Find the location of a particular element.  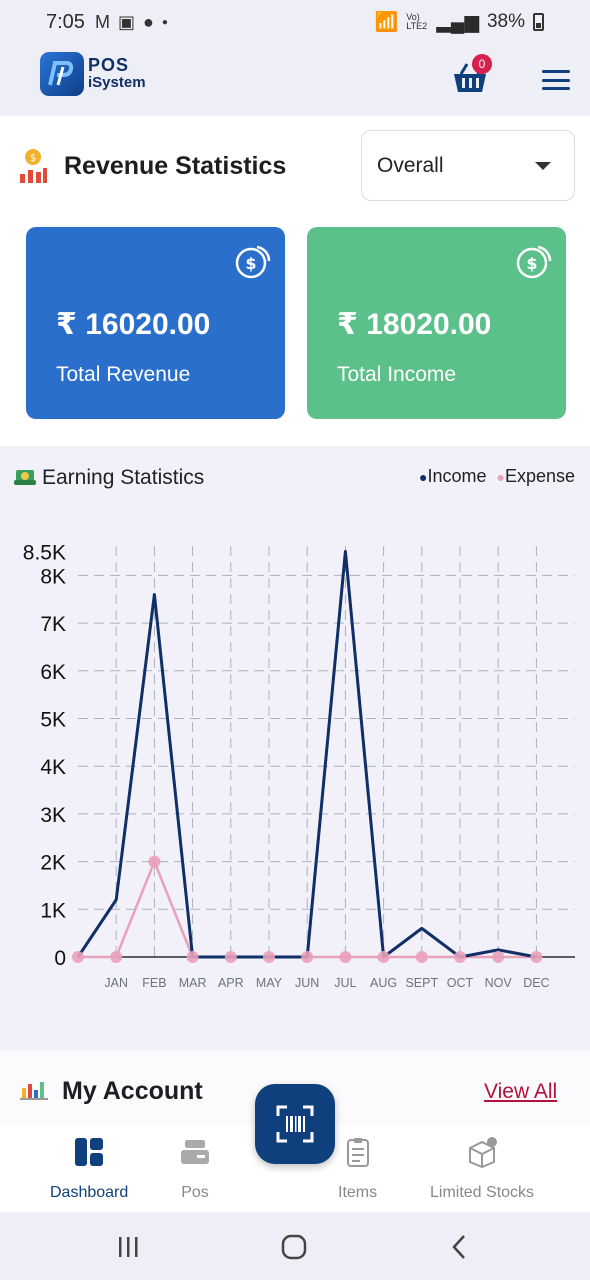

x-tick-label: MAY is located at coordinates (269, 983).